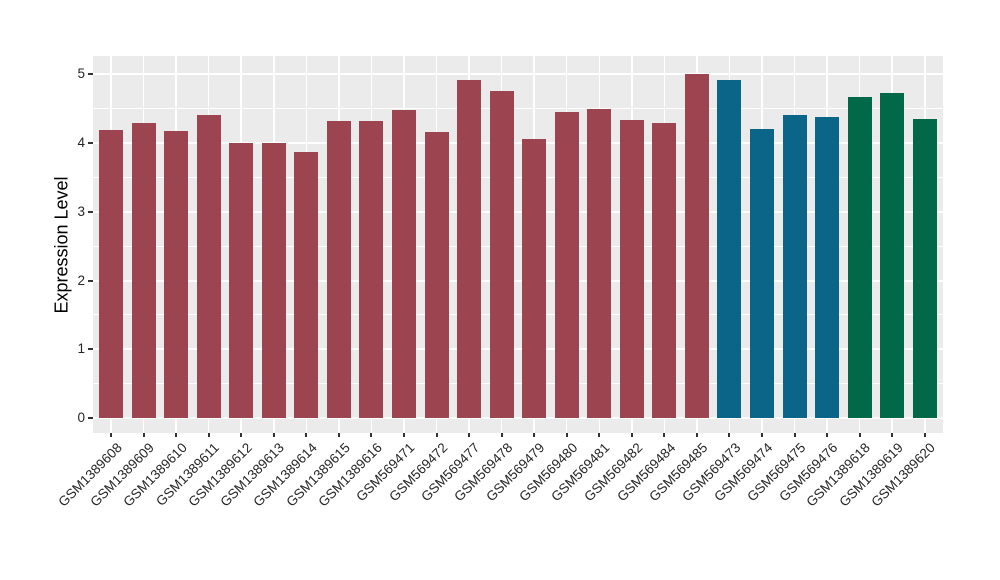 The height and width of the screenshot is (580, 1000). I want to click on y-axis-tick-label: 0, so click(81, 418).